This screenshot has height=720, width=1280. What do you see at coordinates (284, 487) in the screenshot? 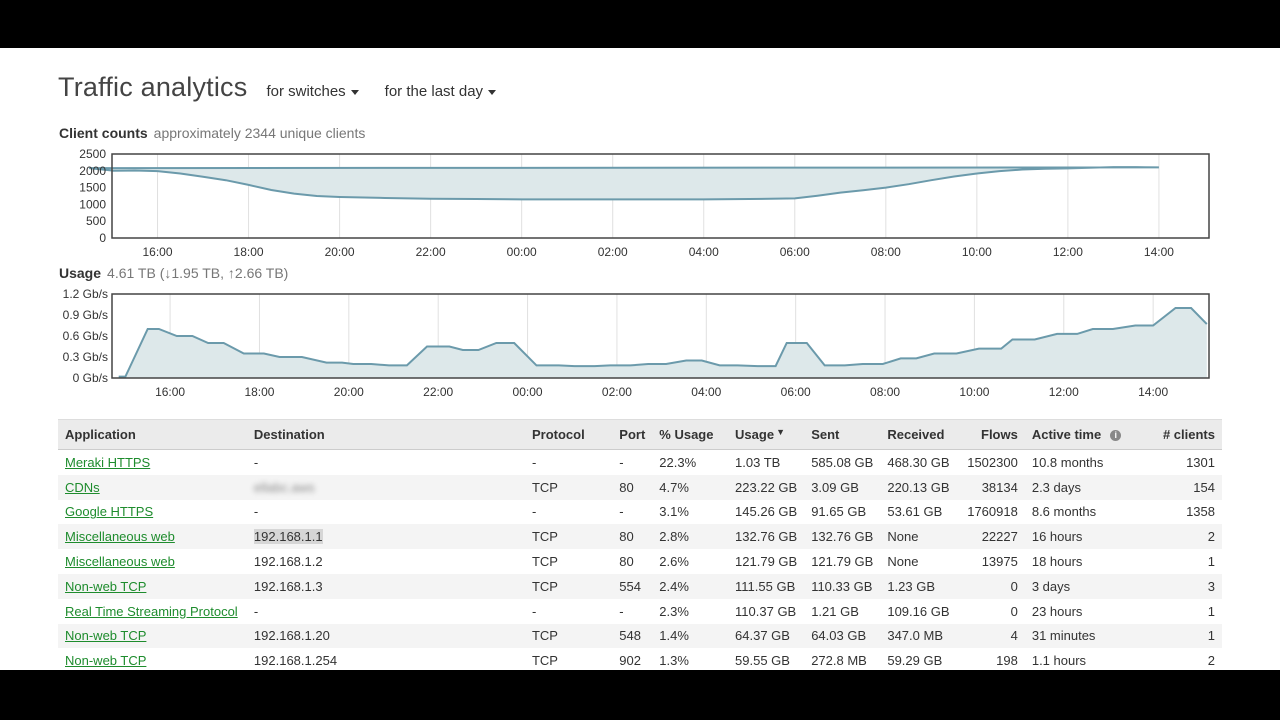
I see `blurred-destination: ellabc.aws` at bounding box center [284, 487].